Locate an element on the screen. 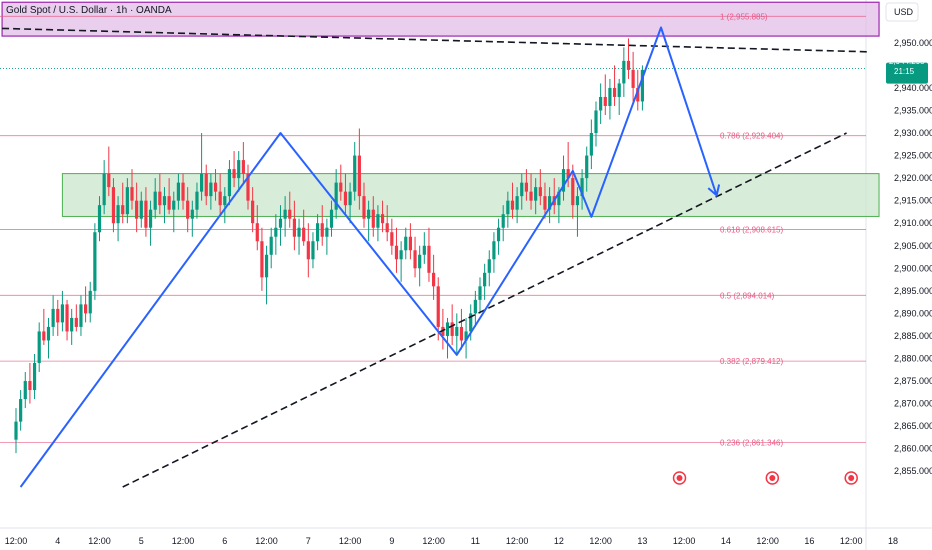  price-tick-label: 2,950.000 is located at coordinates (913, 43).